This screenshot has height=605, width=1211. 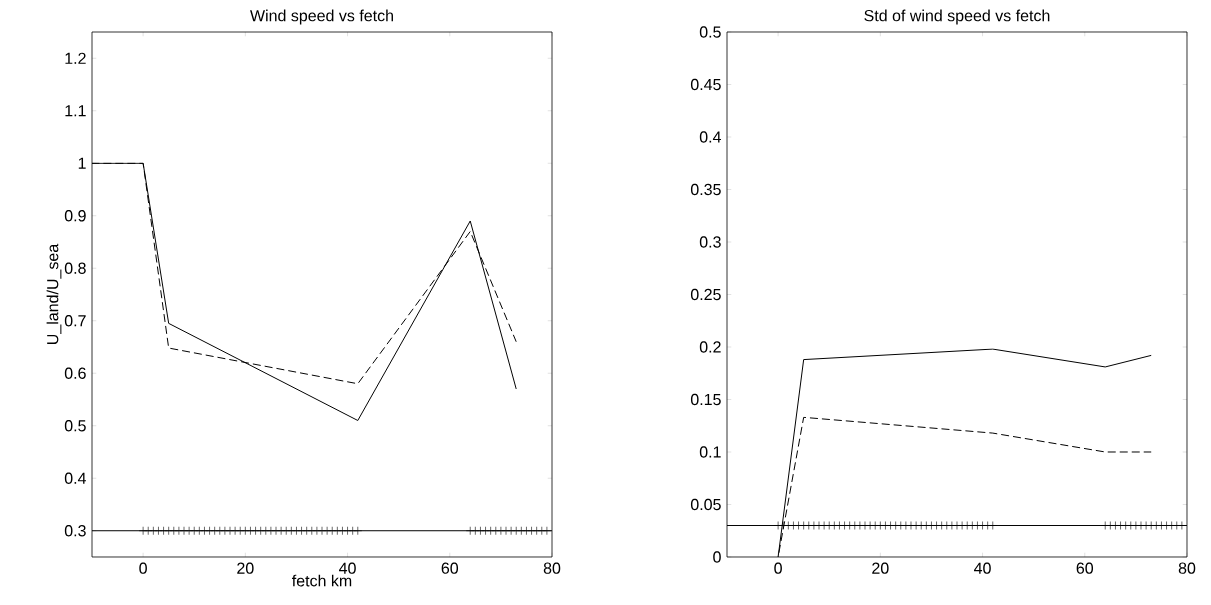 What do you see at coordinates (321, 17) in the screenshot?
I see `chart-title: Wind speed vs fetch` at bounding box center [321, 17].